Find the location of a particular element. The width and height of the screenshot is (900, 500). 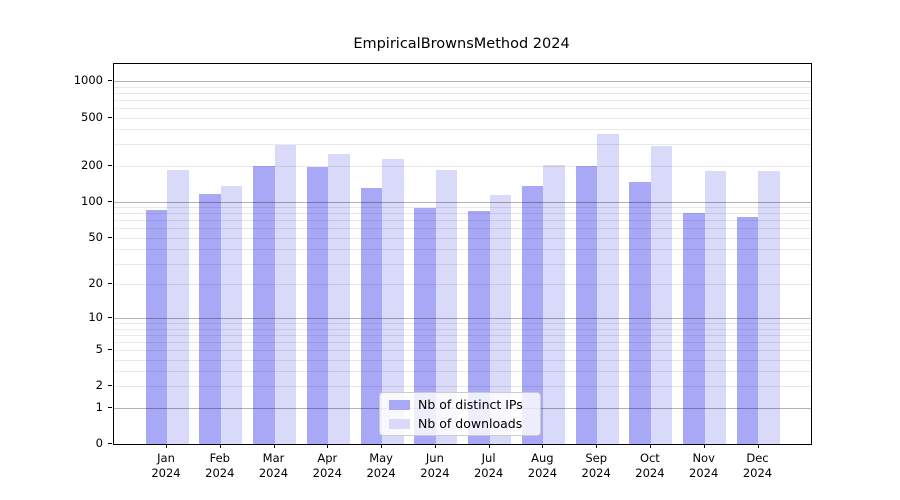

y-tick-label-200: 200 is located at coordinates (92, 164).